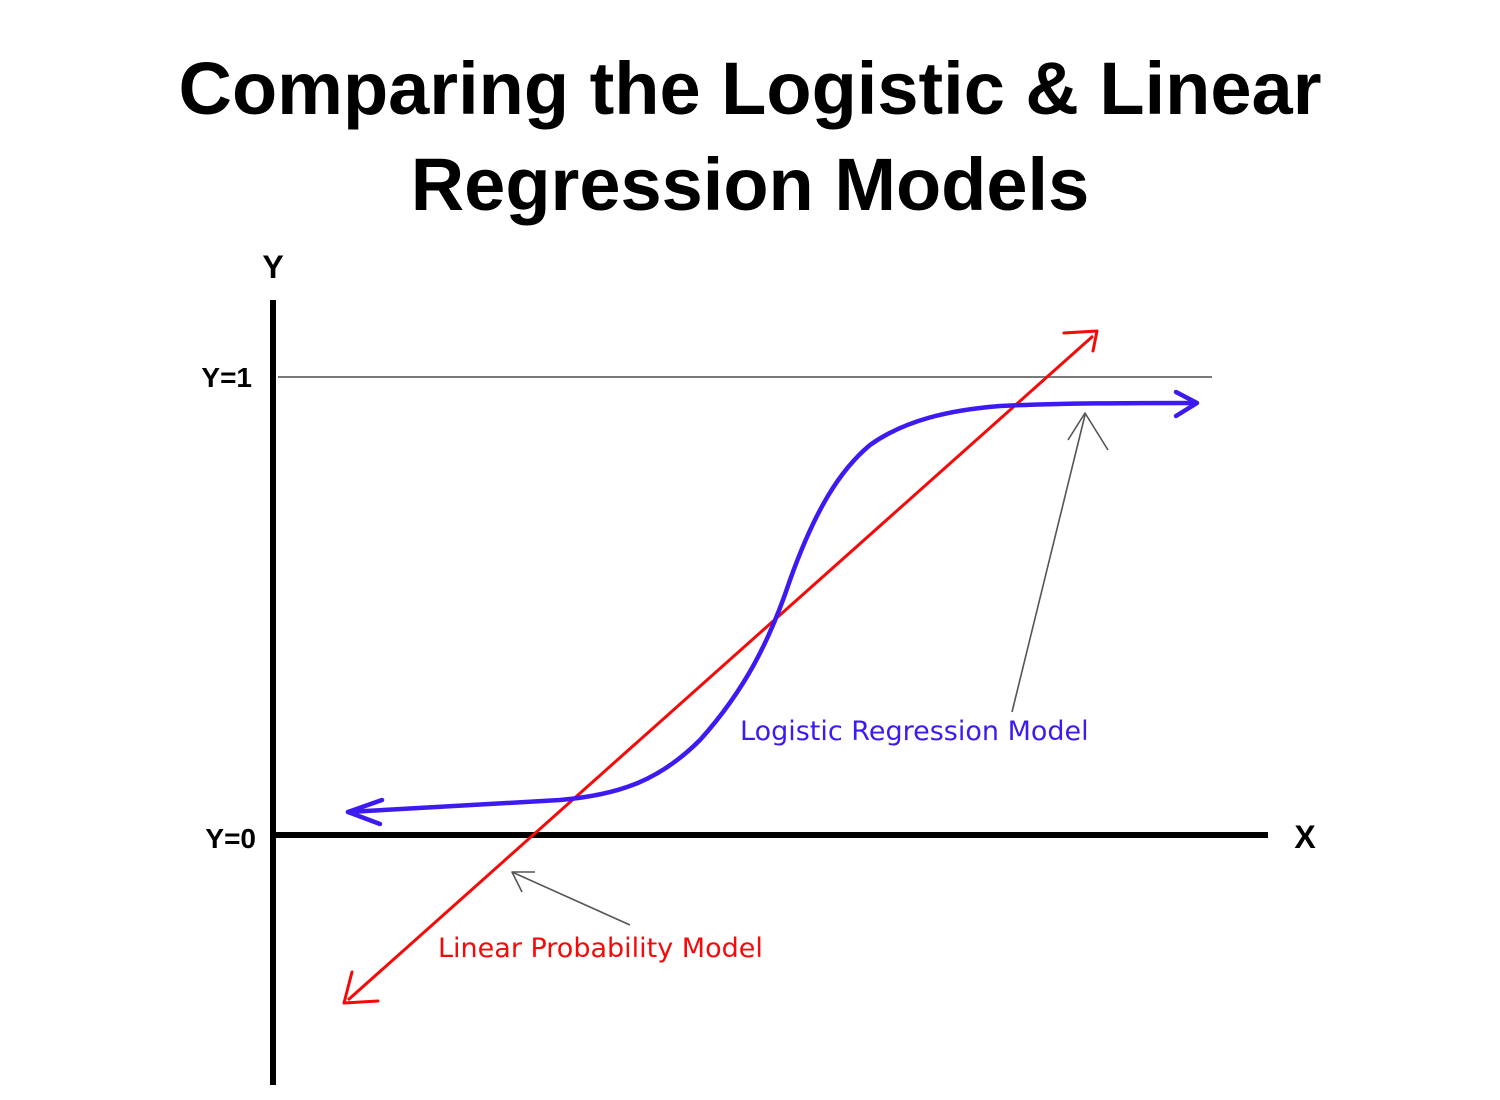  Describe the element at coordinates (361, 987) in the screenshot. I see `linear-lower-arrowhead` at that location.